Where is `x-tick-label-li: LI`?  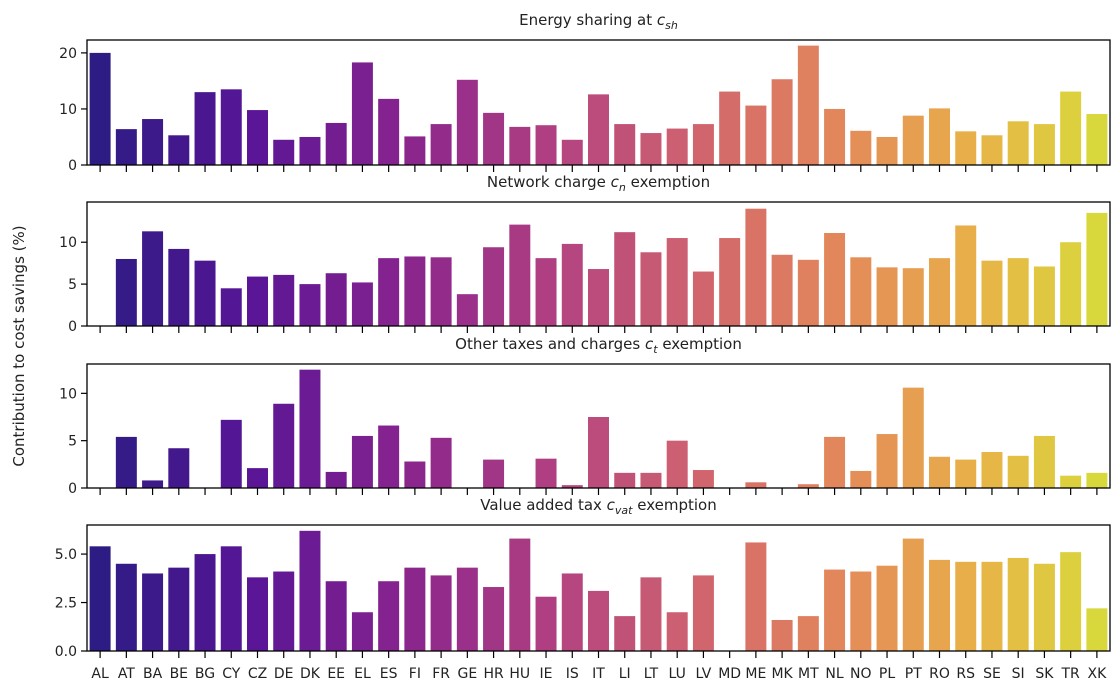
x-tick-label-li: LI is located at coordinates (625, 674).